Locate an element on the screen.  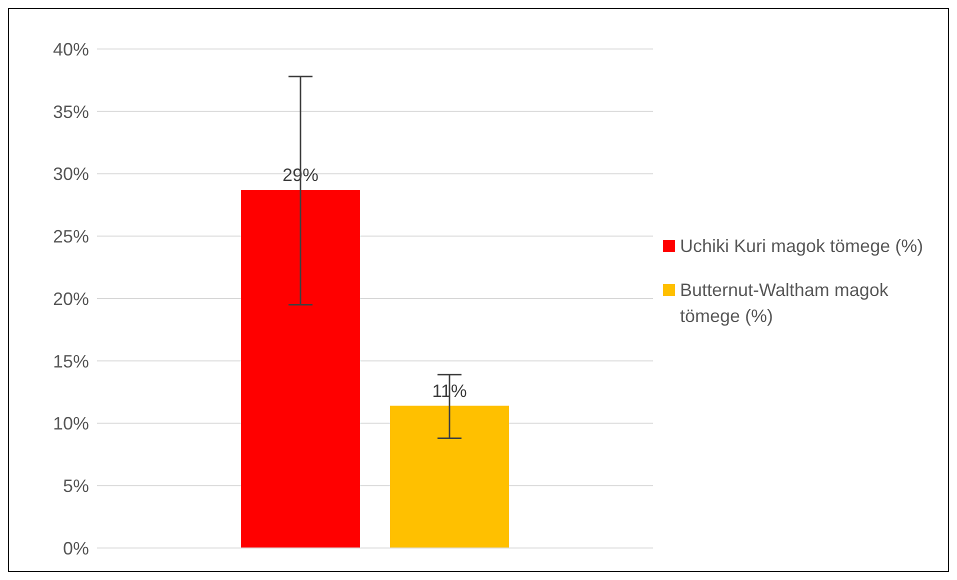
y-tick-label: 10% is located at coordinates (70, 424).